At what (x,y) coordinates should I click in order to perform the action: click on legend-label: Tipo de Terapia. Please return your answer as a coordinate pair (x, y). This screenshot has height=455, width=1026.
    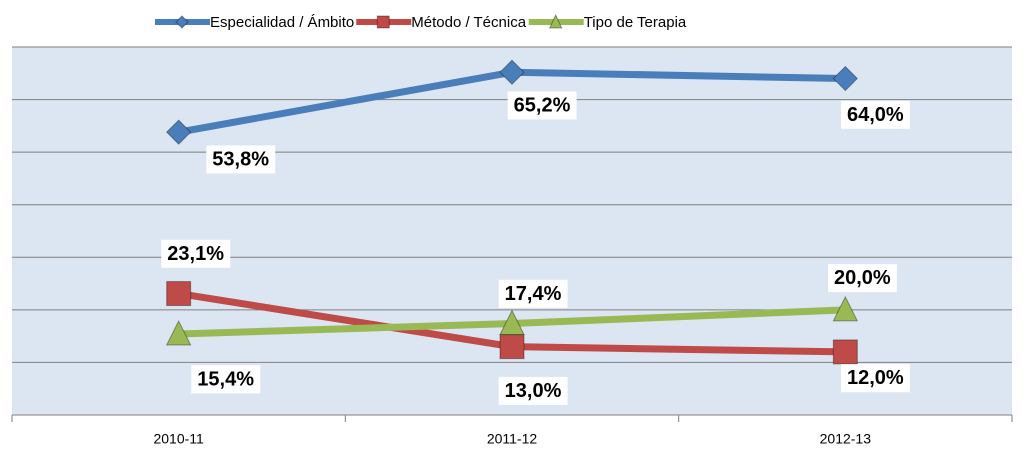
    Looking at the image, I should click on (635, 22).